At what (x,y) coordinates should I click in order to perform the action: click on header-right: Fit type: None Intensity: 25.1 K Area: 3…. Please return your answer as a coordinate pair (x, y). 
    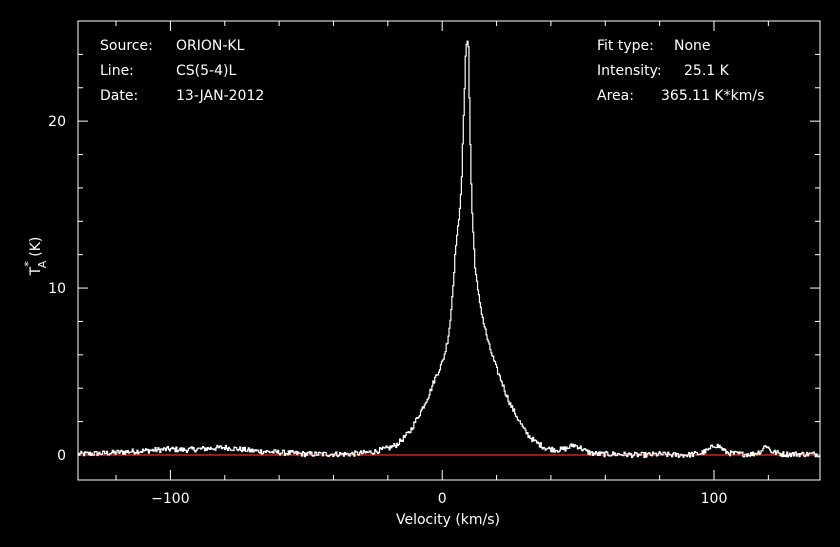
    Looking at the image, I should click on (680, 71).